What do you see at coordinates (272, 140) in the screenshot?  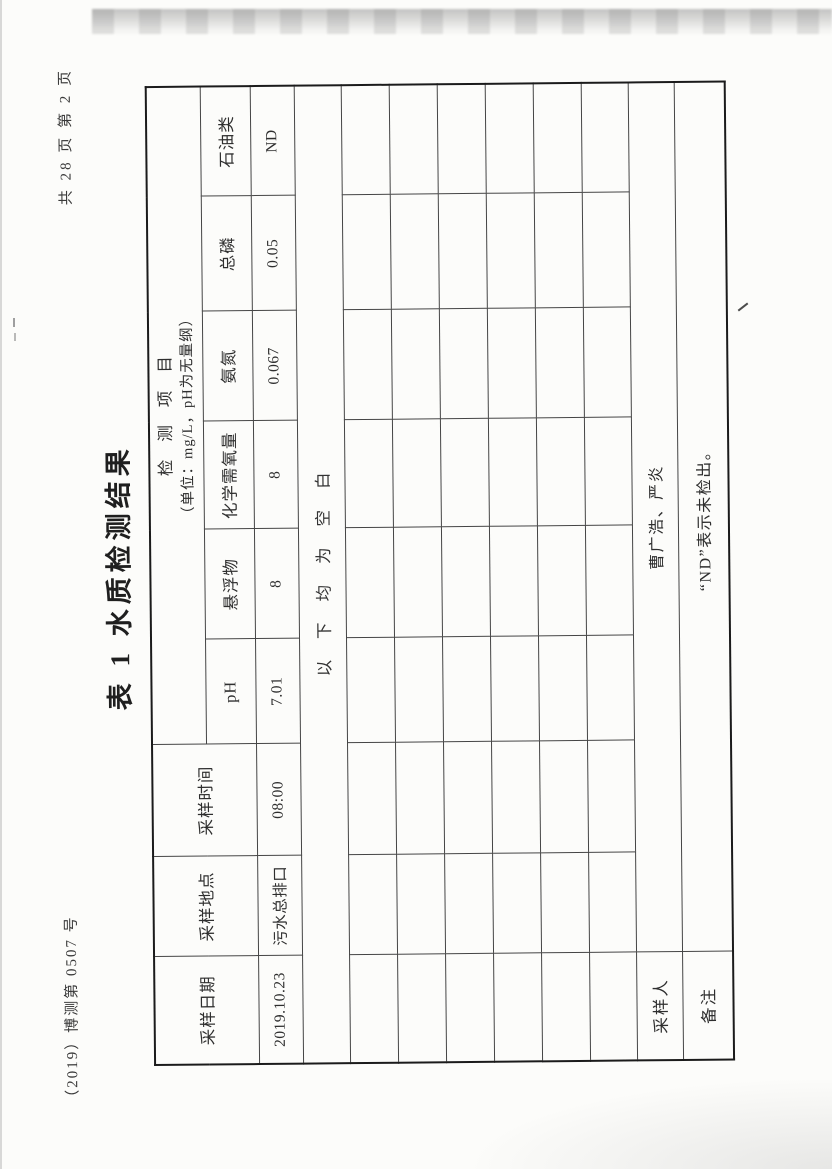 I see `cell-petroleum: ND` at bounding box center [272, 140].